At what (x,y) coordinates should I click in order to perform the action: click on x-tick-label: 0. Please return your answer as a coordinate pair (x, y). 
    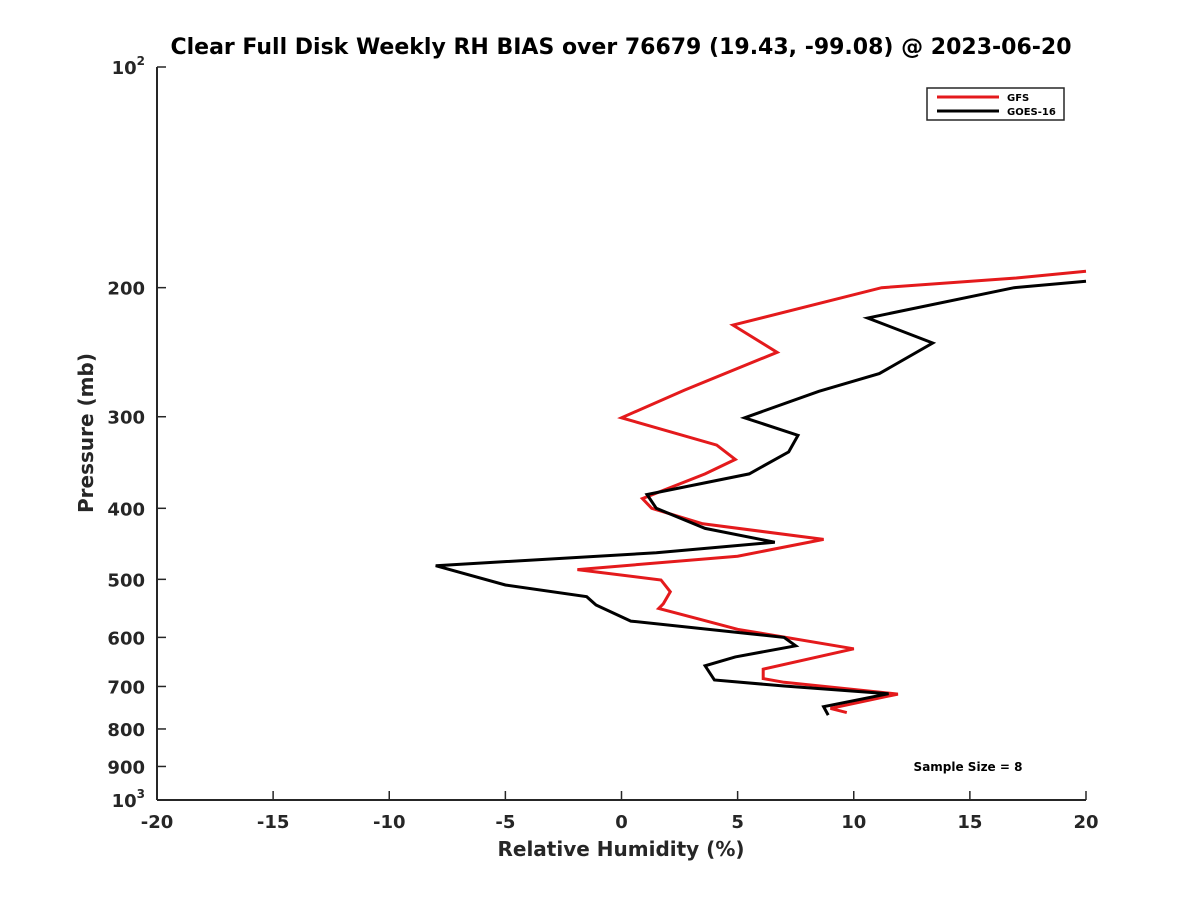
    Looking at the image, I should click on (621, 822).